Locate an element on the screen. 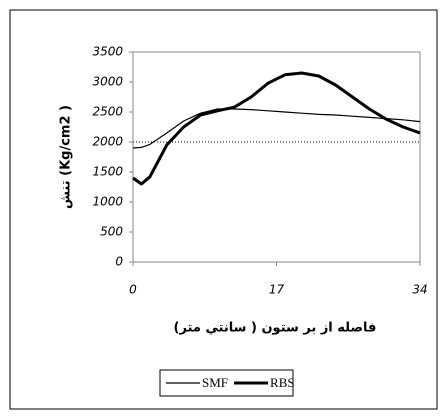  series-line is located at coordinates (276, 128).